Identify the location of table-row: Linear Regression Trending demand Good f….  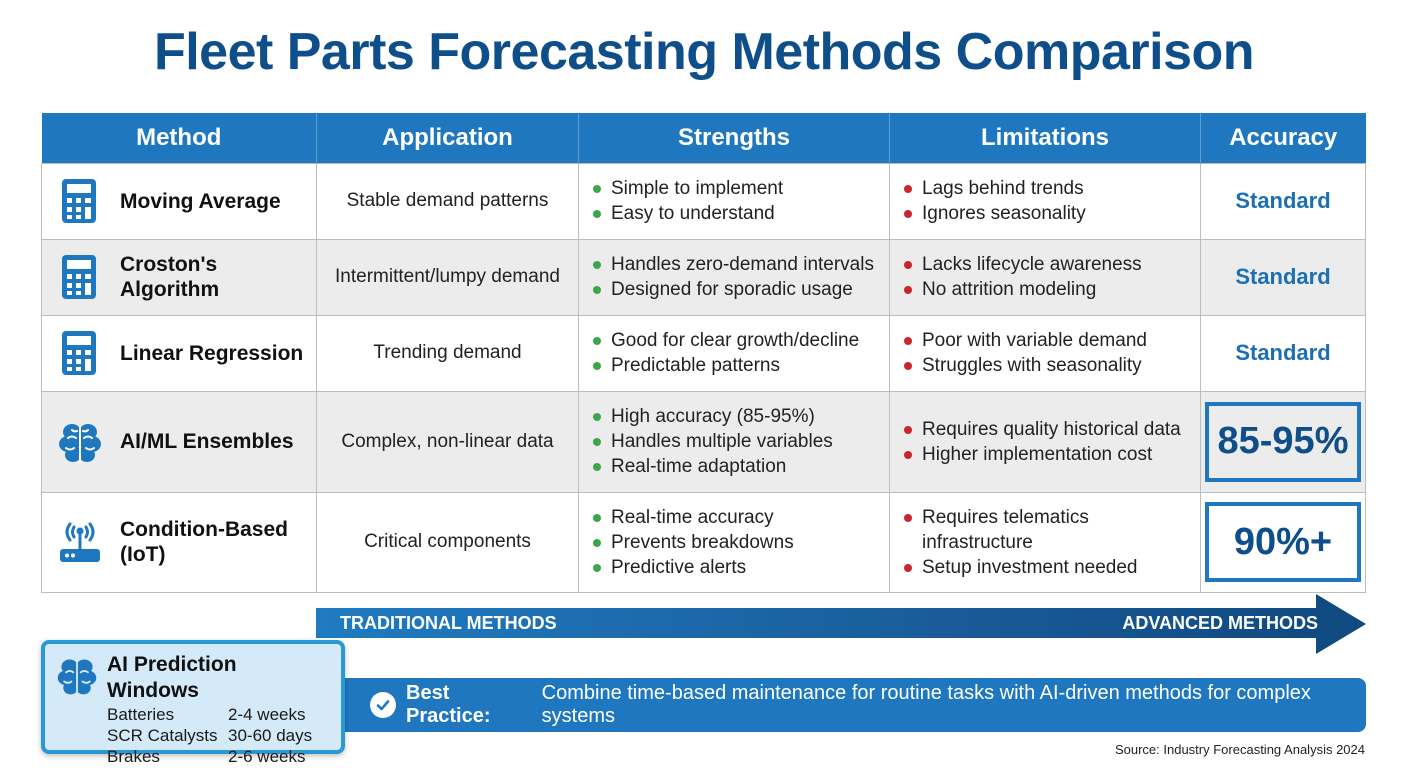
(703, 353).